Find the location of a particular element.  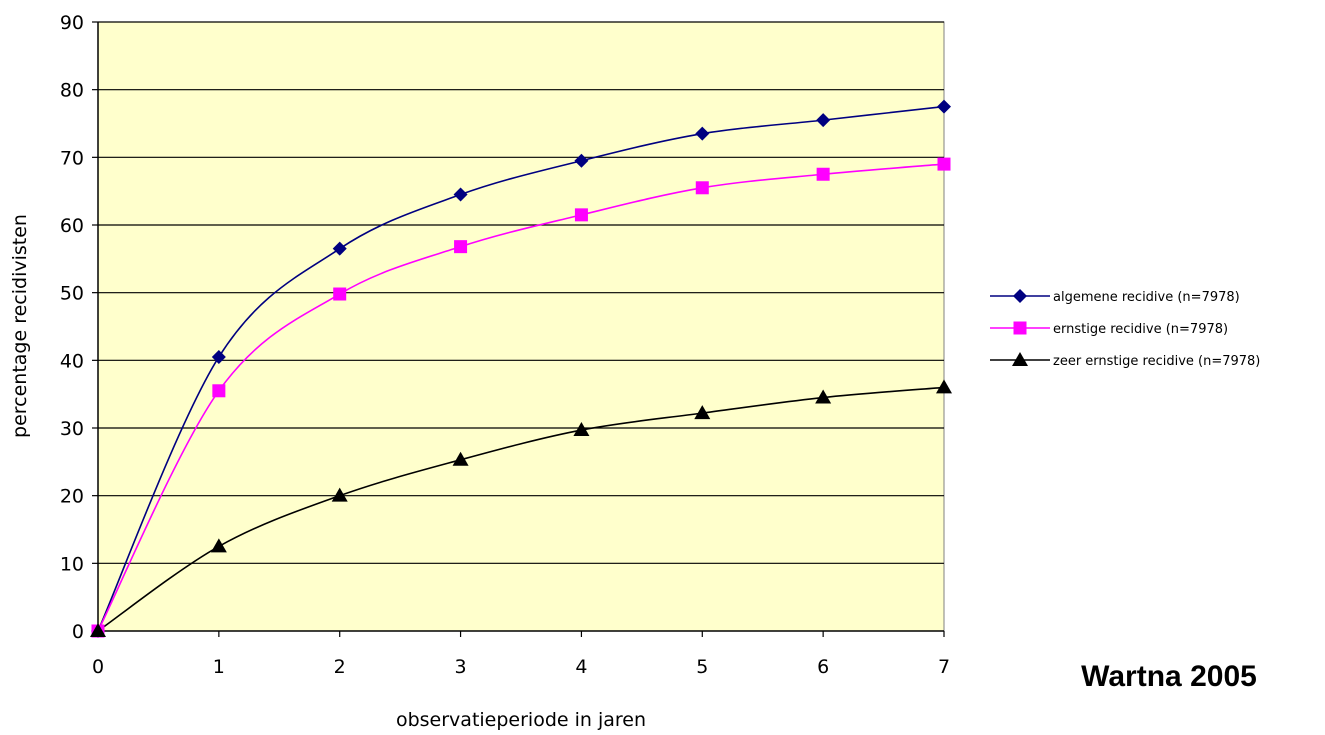

x-axis-title: observatieperiode in jaren is located at coordinates (521, 720).